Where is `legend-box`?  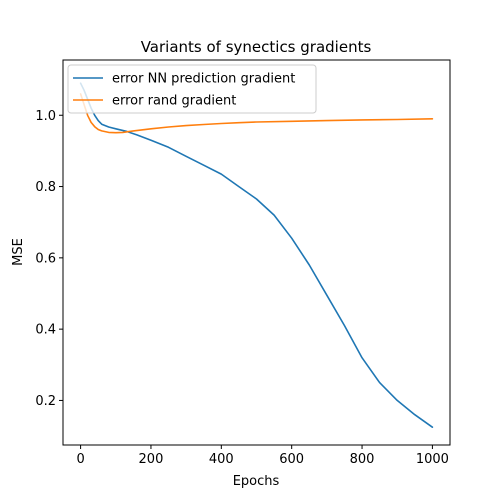
legend-box is located at coordinates (192, 89).